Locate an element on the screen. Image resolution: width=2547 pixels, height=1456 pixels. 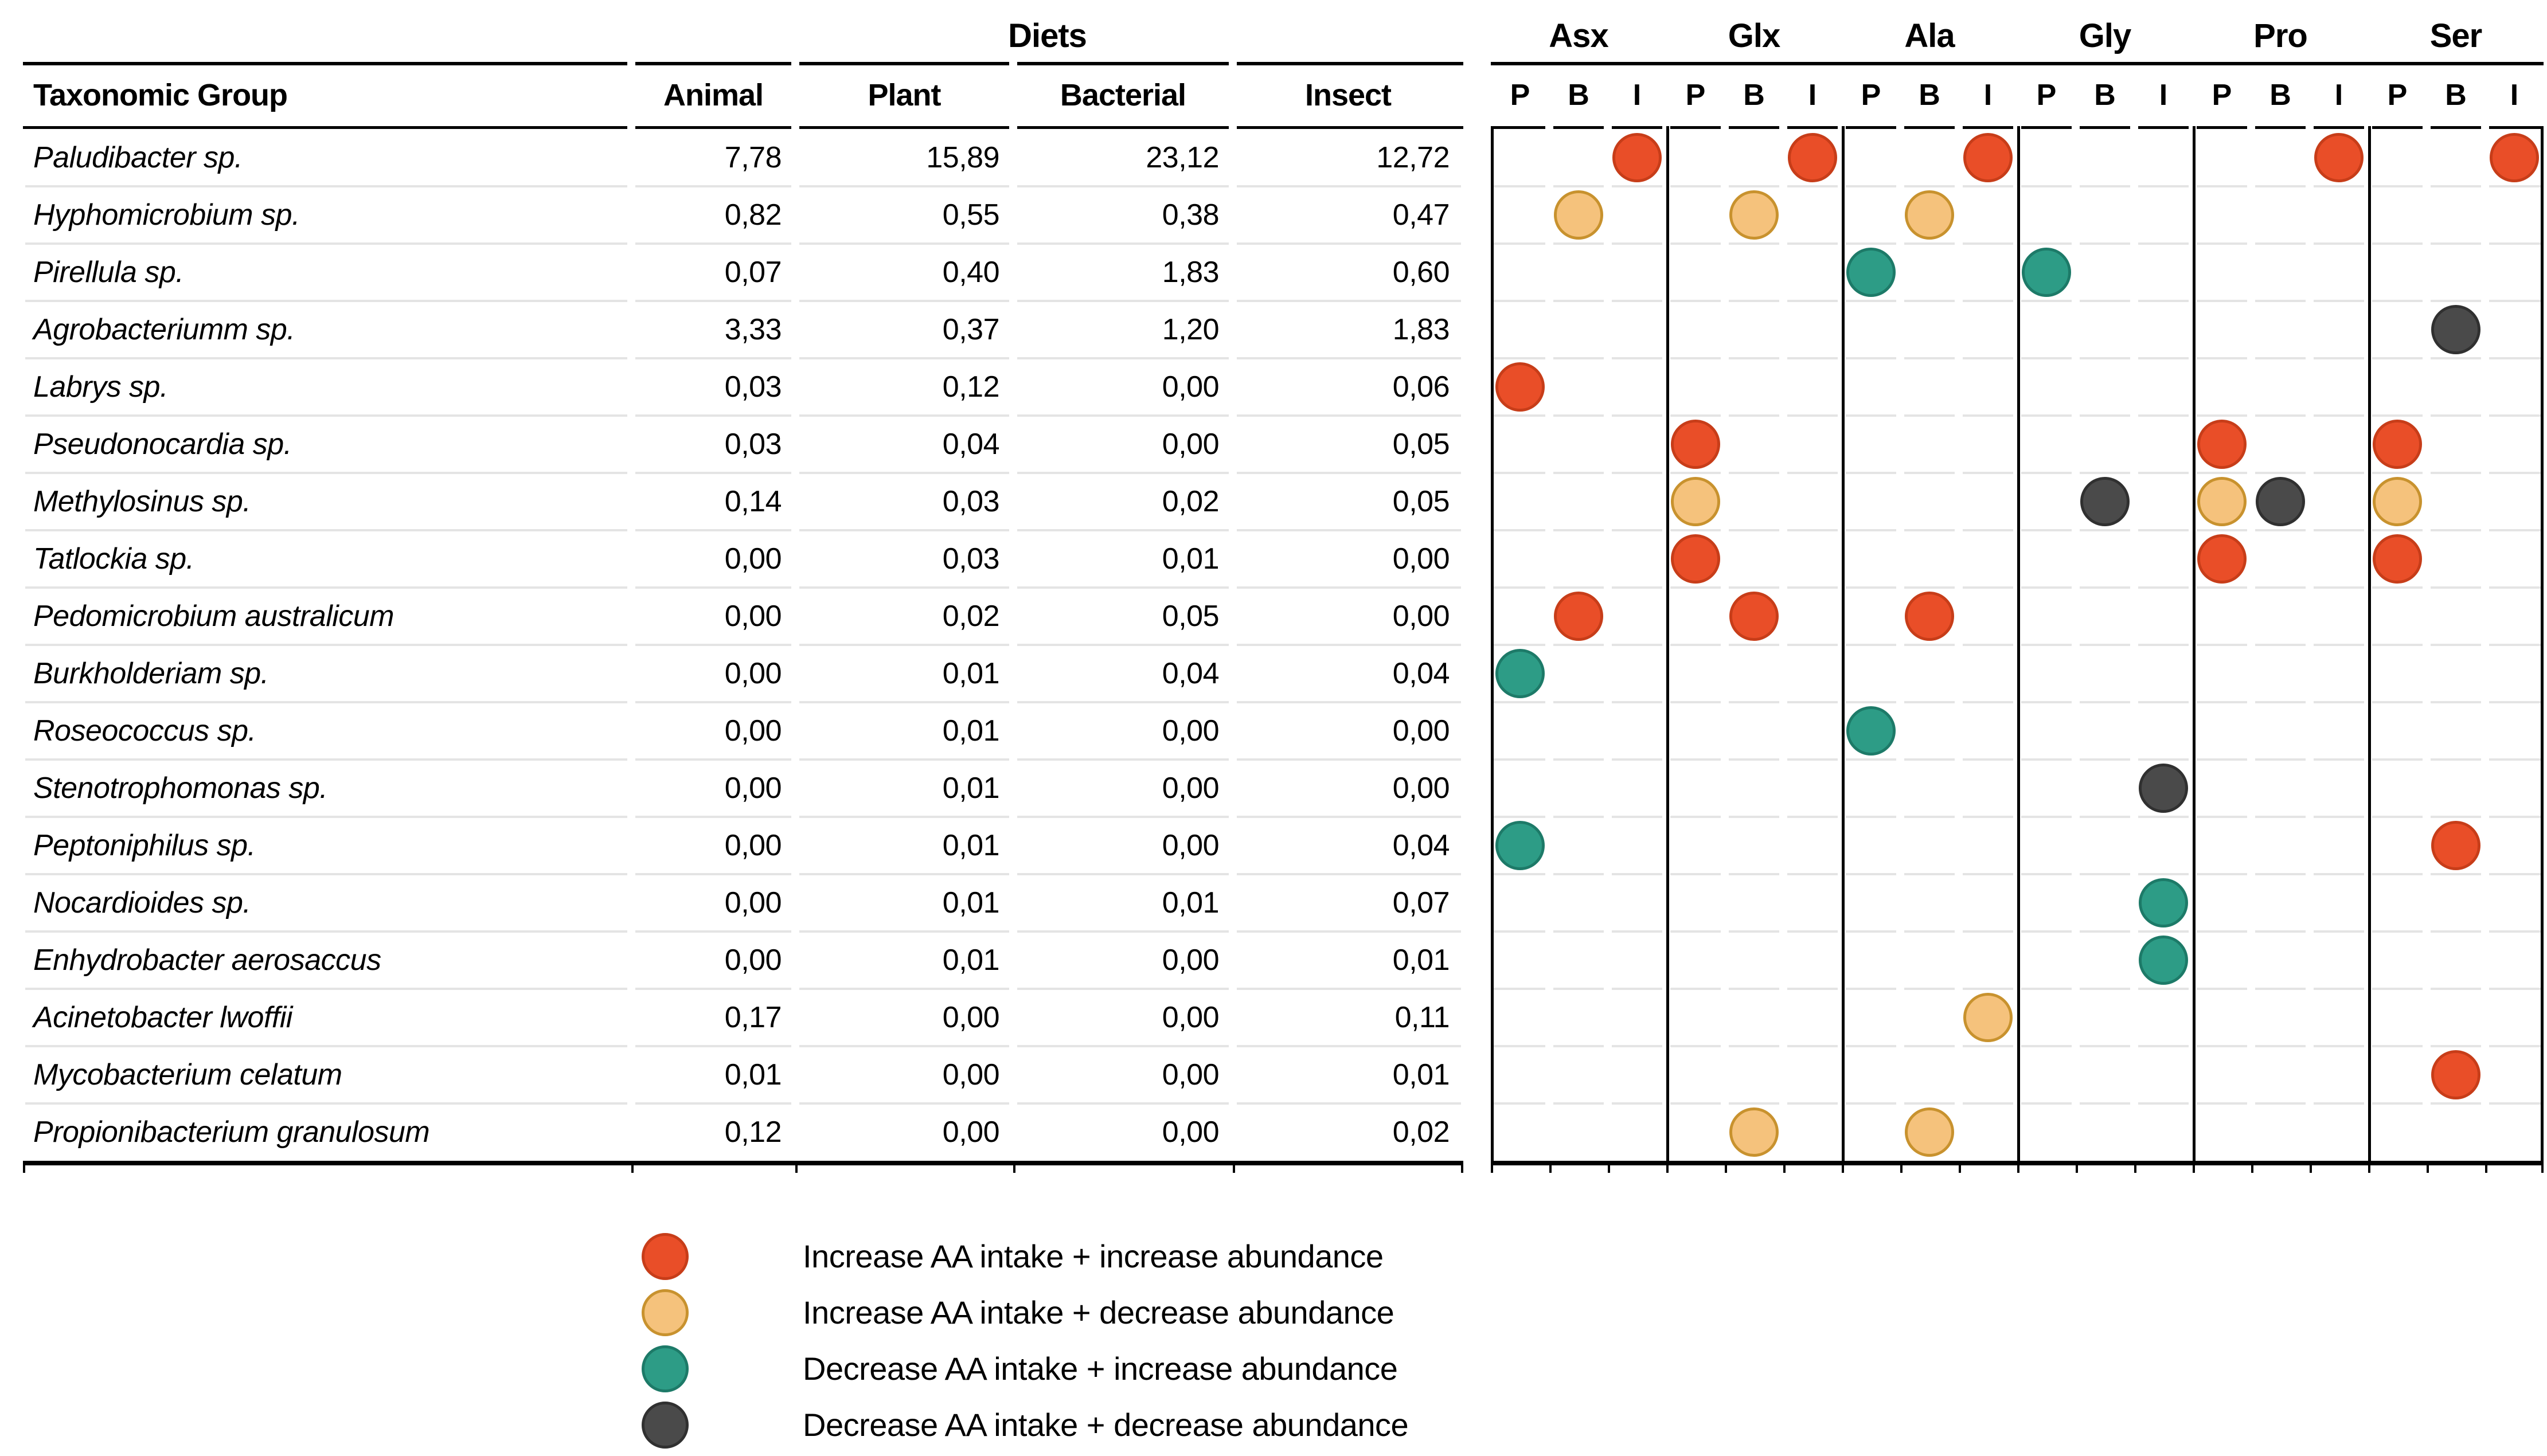
subcol-header-pro-i: I is located at coordinates (2338, 95).